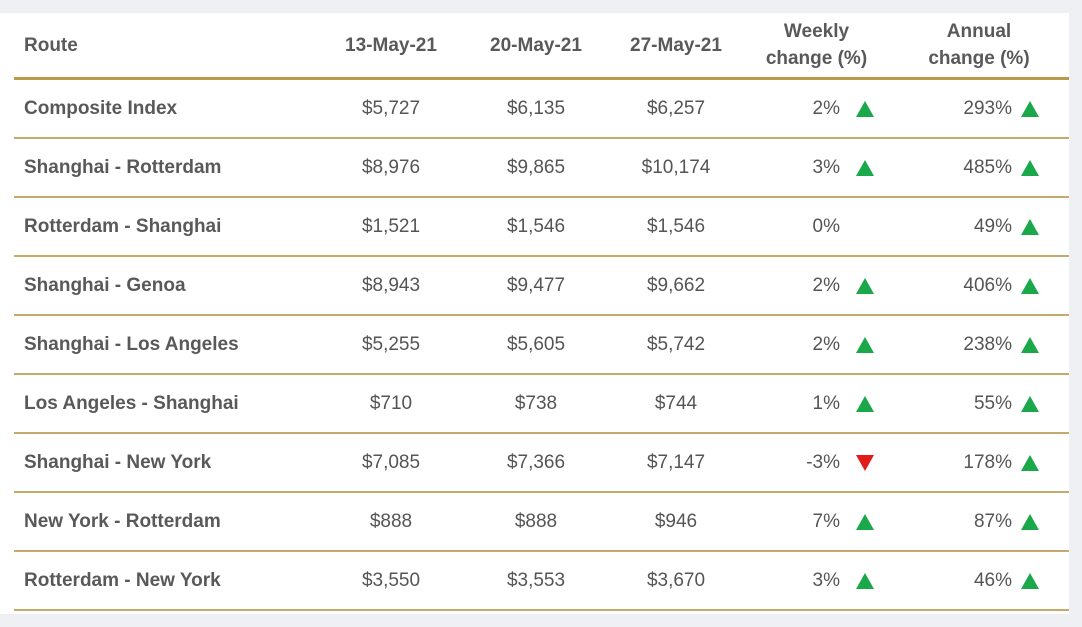 This screenshot has height=627, width=1082. I want to click on rate-20-may-21: $738, so click(536, 403).